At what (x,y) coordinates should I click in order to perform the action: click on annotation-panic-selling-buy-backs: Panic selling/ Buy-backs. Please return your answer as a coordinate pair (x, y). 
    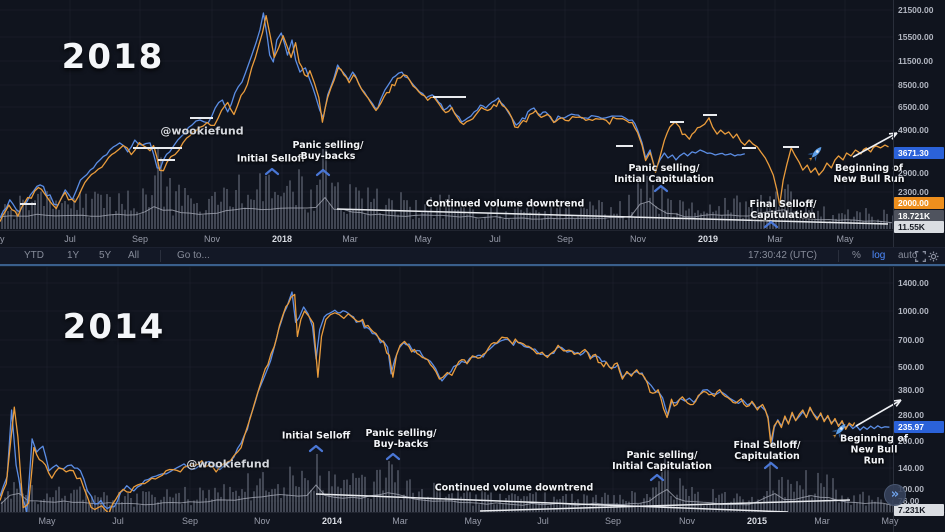
    Looking at the image, I should click on (328, 151).